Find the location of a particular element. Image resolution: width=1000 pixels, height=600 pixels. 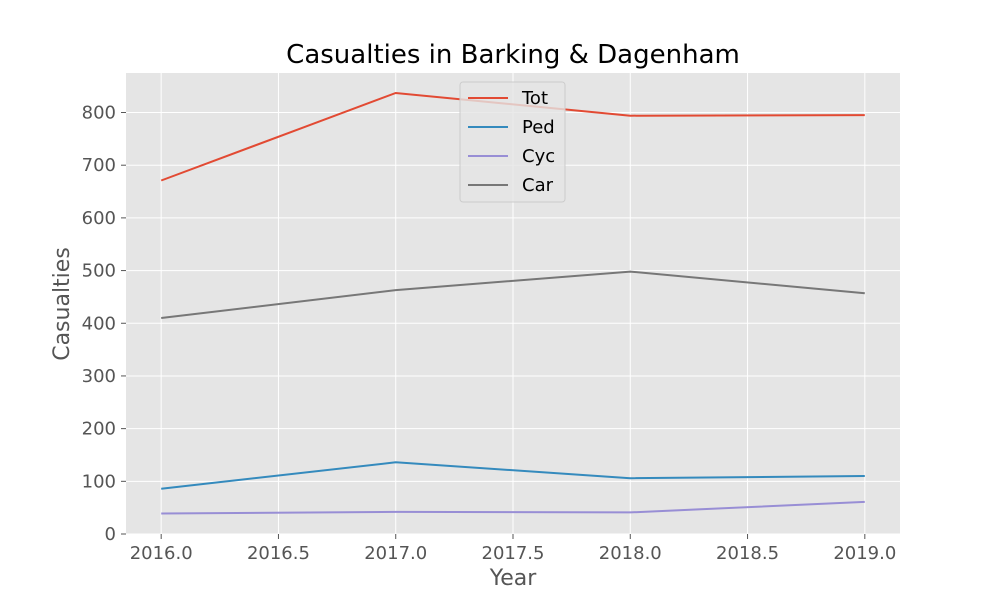

x-tick-label: 2019.0 is located at coordinates (864, 553).